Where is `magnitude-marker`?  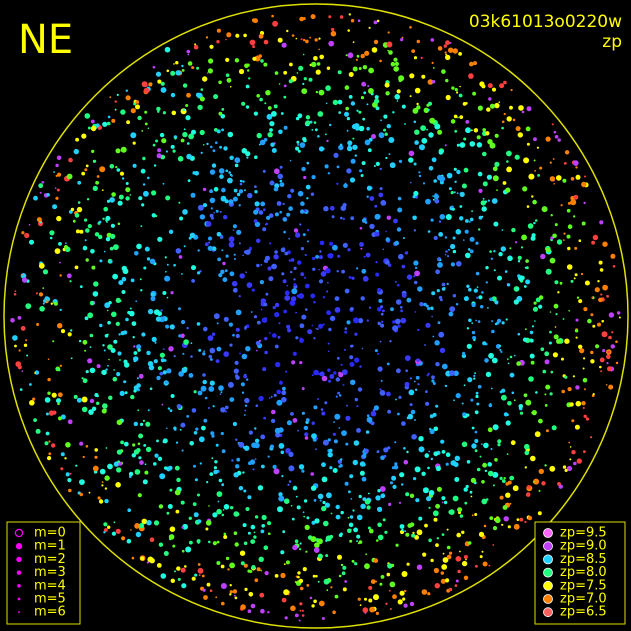
magnitude-marker is located at coordinates (19, 612).